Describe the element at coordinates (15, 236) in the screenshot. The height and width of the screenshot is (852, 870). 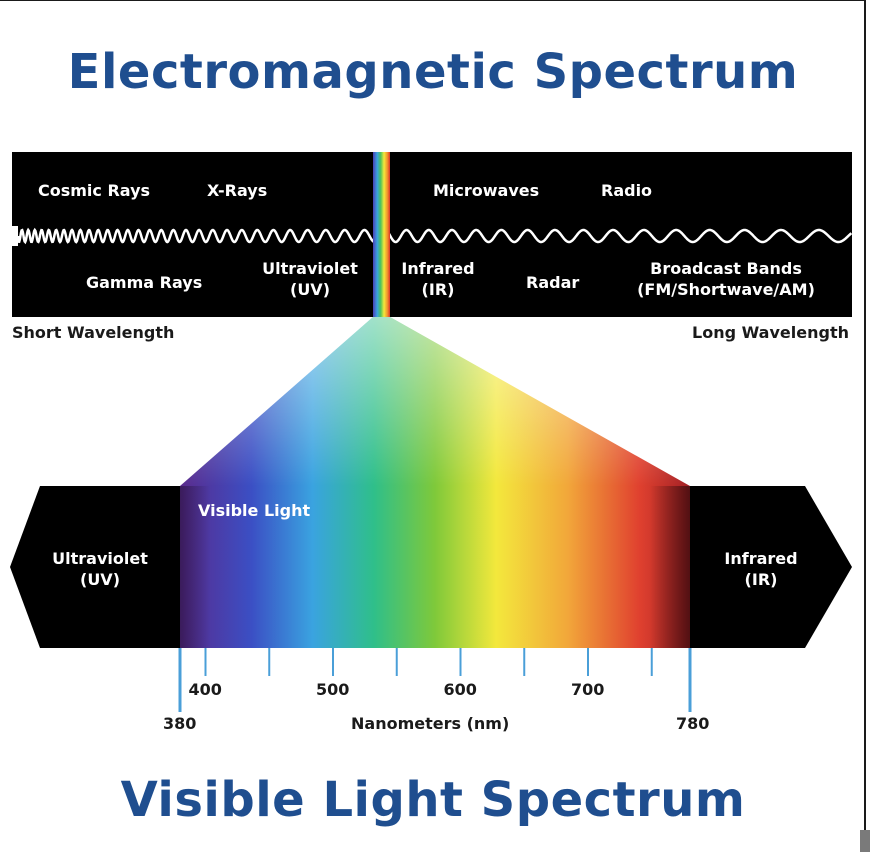
I see `wave-start-block` at that location.